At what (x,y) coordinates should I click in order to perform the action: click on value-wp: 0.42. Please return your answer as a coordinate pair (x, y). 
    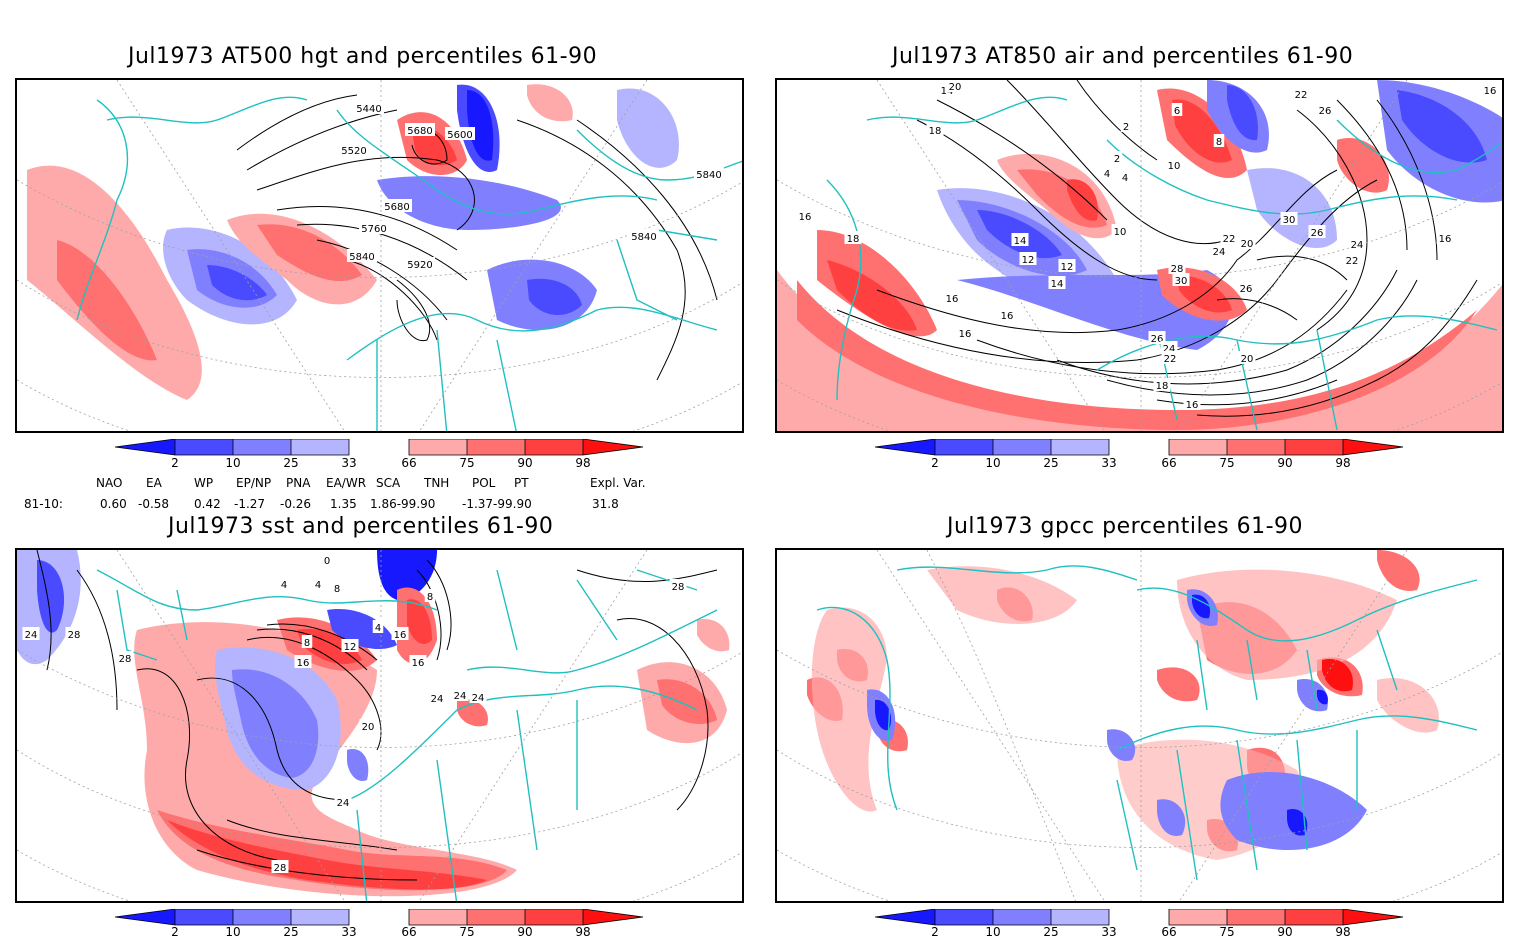
    Looking at the image, I should click on (207, 504).